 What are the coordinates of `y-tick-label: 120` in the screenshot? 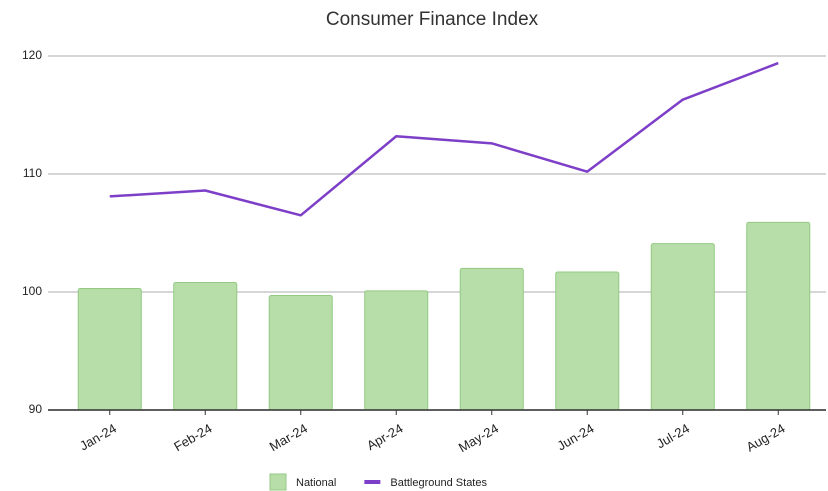 It's located at (32, 55).